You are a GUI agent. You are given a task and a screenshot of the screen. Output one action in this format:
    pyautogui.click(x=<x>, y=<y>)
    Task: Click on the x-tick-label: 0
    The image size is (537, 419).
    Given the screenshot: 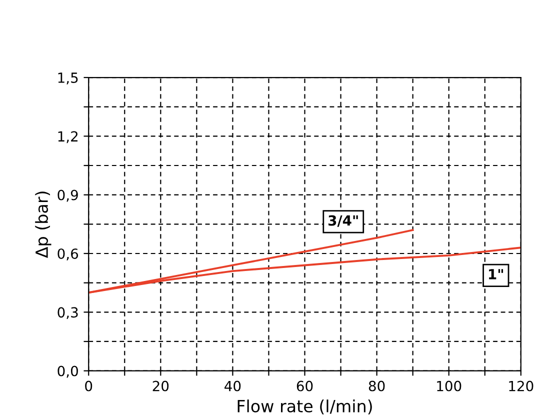 What is the action you would take?
    pyautogui.click(x=88, y=386)
    